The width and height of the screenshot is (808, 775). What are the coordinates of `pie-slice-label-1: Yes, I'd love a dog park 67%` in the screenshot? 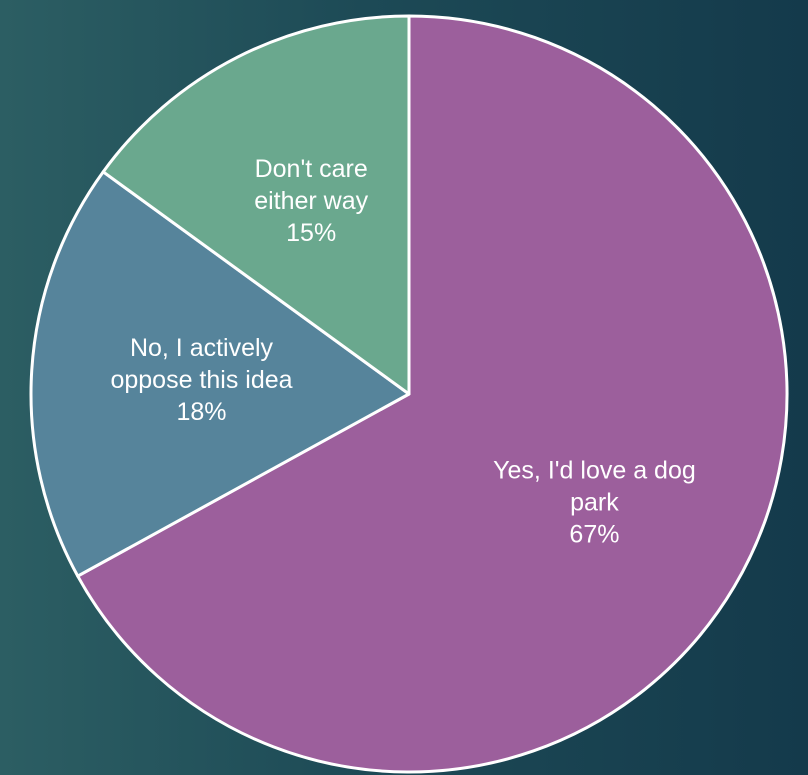 It's located at (594, 502).